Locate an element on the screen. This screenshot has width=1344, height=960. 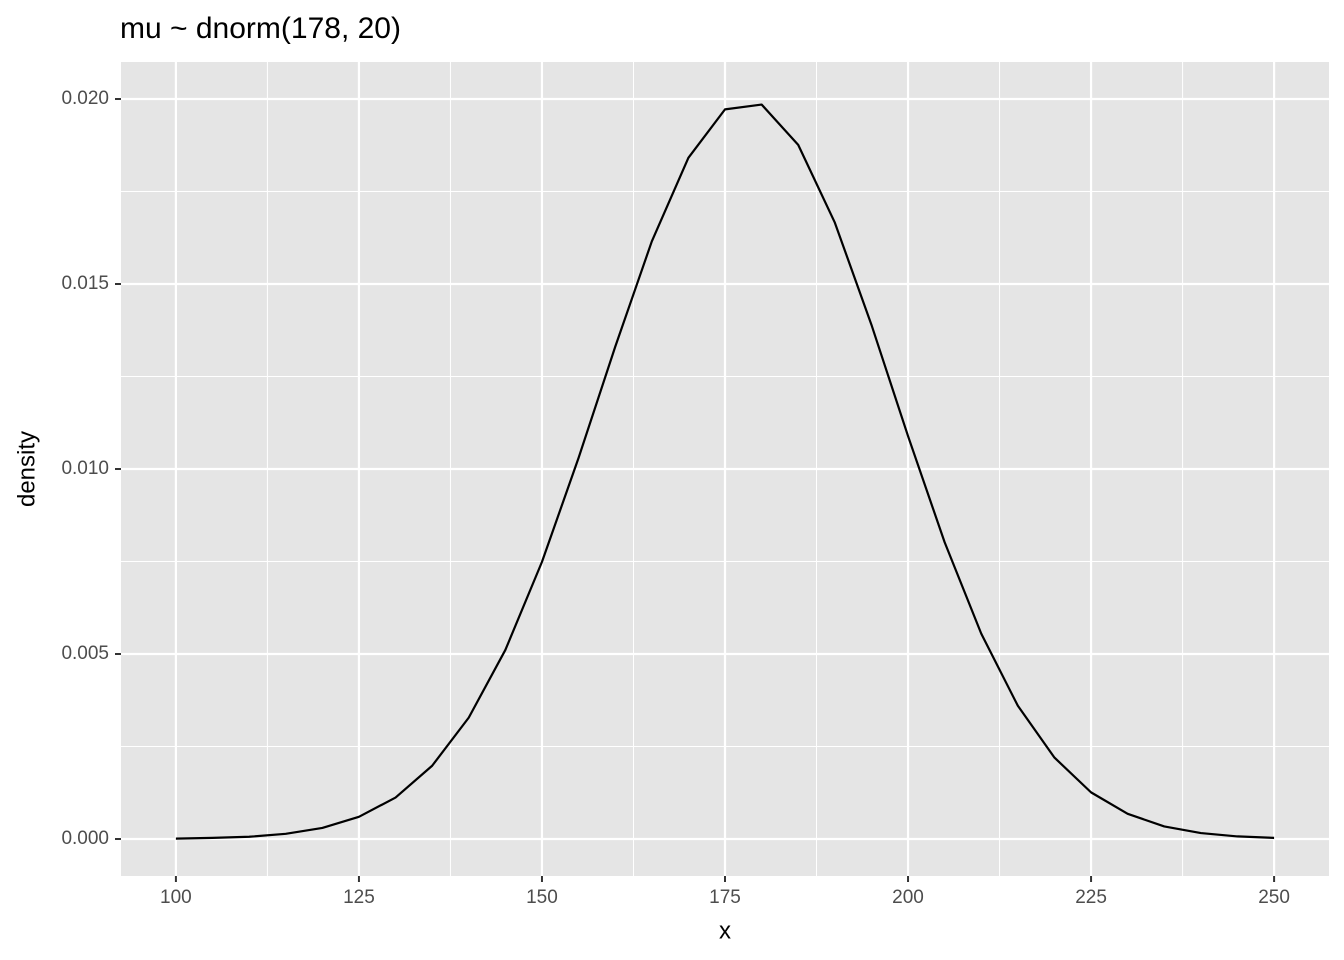
x-tick-label: 150 is located at coordinates (542, 897).